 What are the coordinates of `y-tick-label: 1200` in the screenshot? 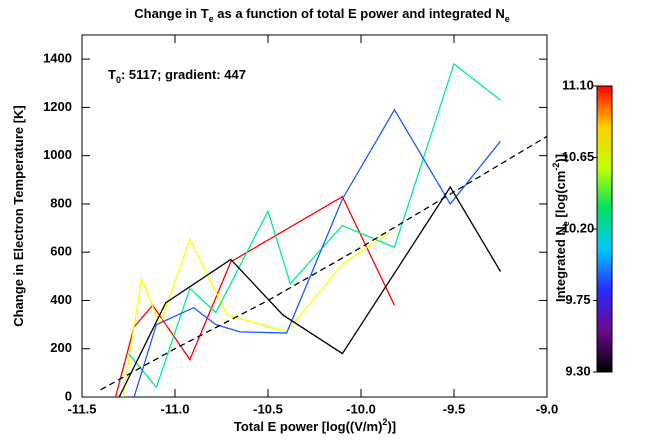 It's located at (57, 106).